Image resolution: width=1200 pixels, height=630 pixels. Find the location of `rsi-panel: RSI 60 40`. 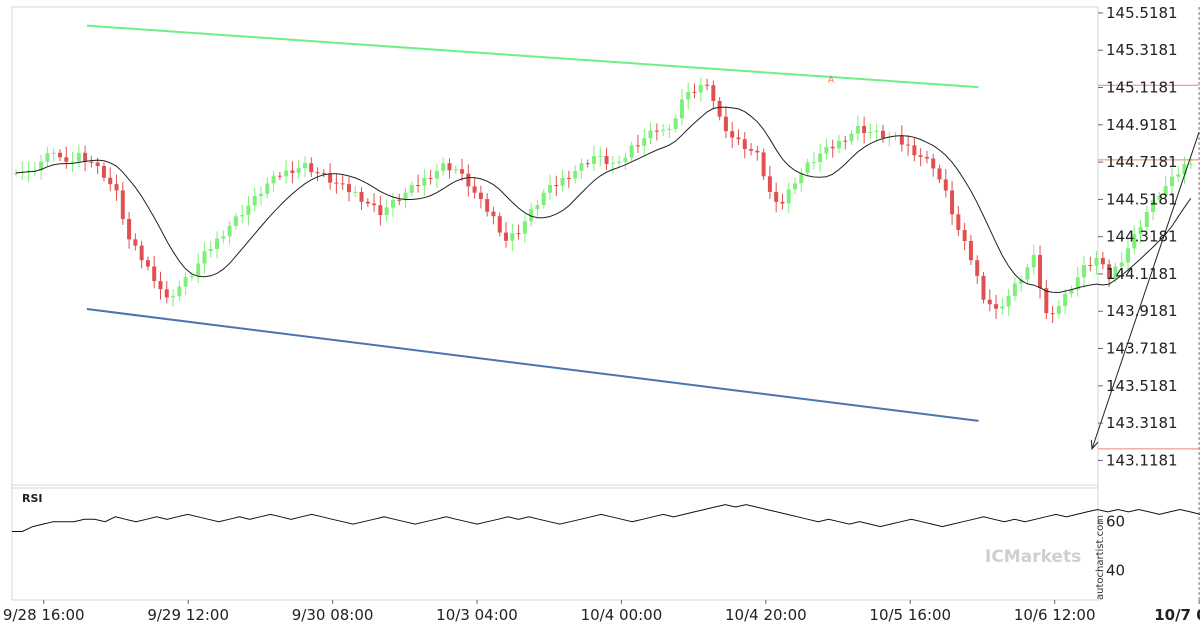

rsi-panel: RSI 60 40 is located at coordinates (606, 536).